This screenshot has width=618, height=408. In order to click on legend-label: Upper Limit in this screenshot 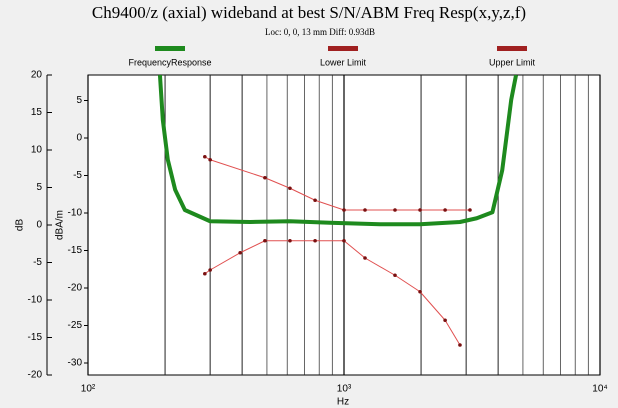, I will do `click(512, 62)`.